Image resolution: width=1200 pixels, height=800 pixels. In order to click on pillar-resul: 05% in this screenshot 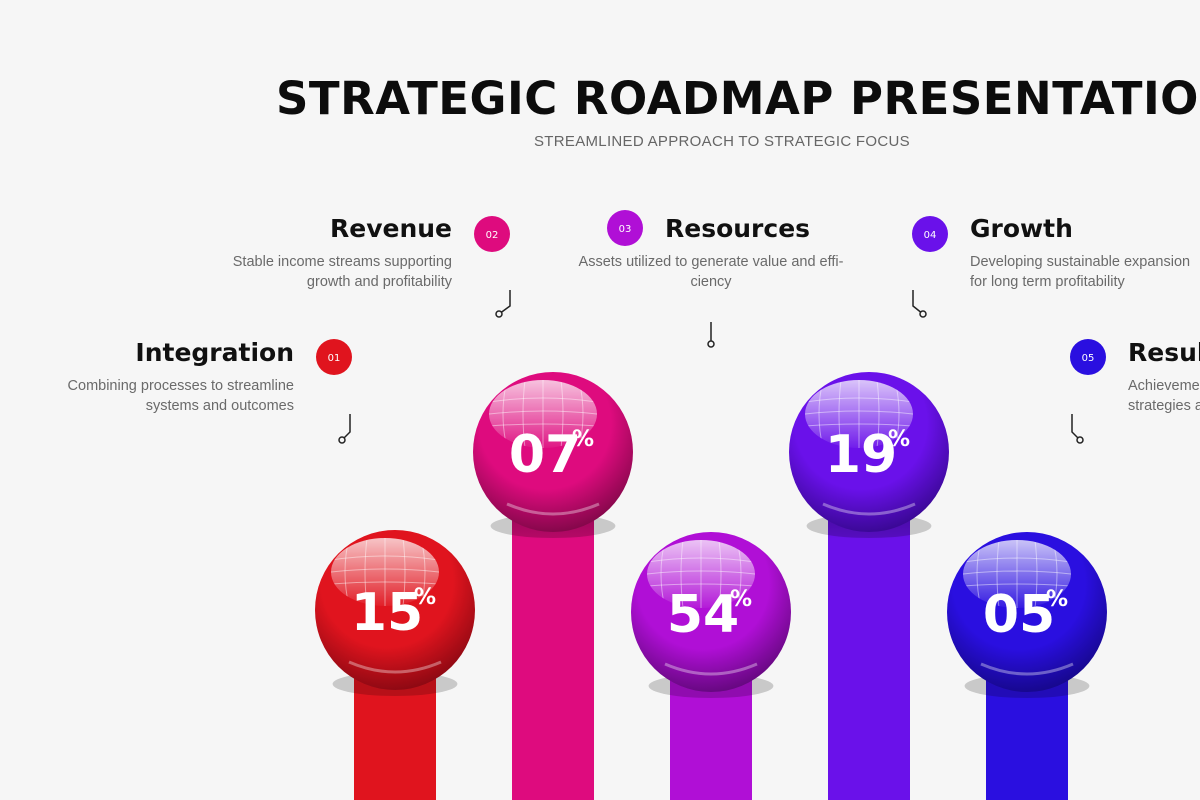, I will do `click(1027, 666)`.